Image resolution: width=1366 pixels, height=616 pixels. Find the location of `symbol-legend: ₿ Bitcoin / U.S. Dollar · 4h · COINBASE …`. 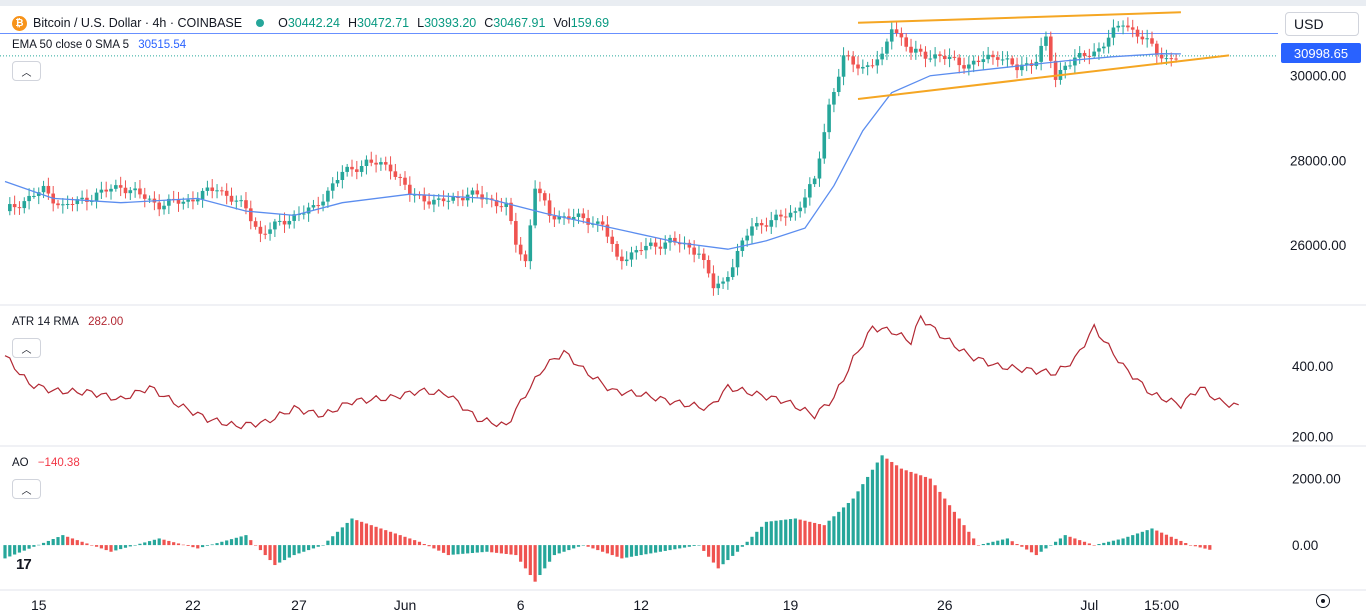

symbol-legend: ₿ Bitcoin / U.S. Dollar · 4h · COINBASE … is located at coordinates (310, 23).